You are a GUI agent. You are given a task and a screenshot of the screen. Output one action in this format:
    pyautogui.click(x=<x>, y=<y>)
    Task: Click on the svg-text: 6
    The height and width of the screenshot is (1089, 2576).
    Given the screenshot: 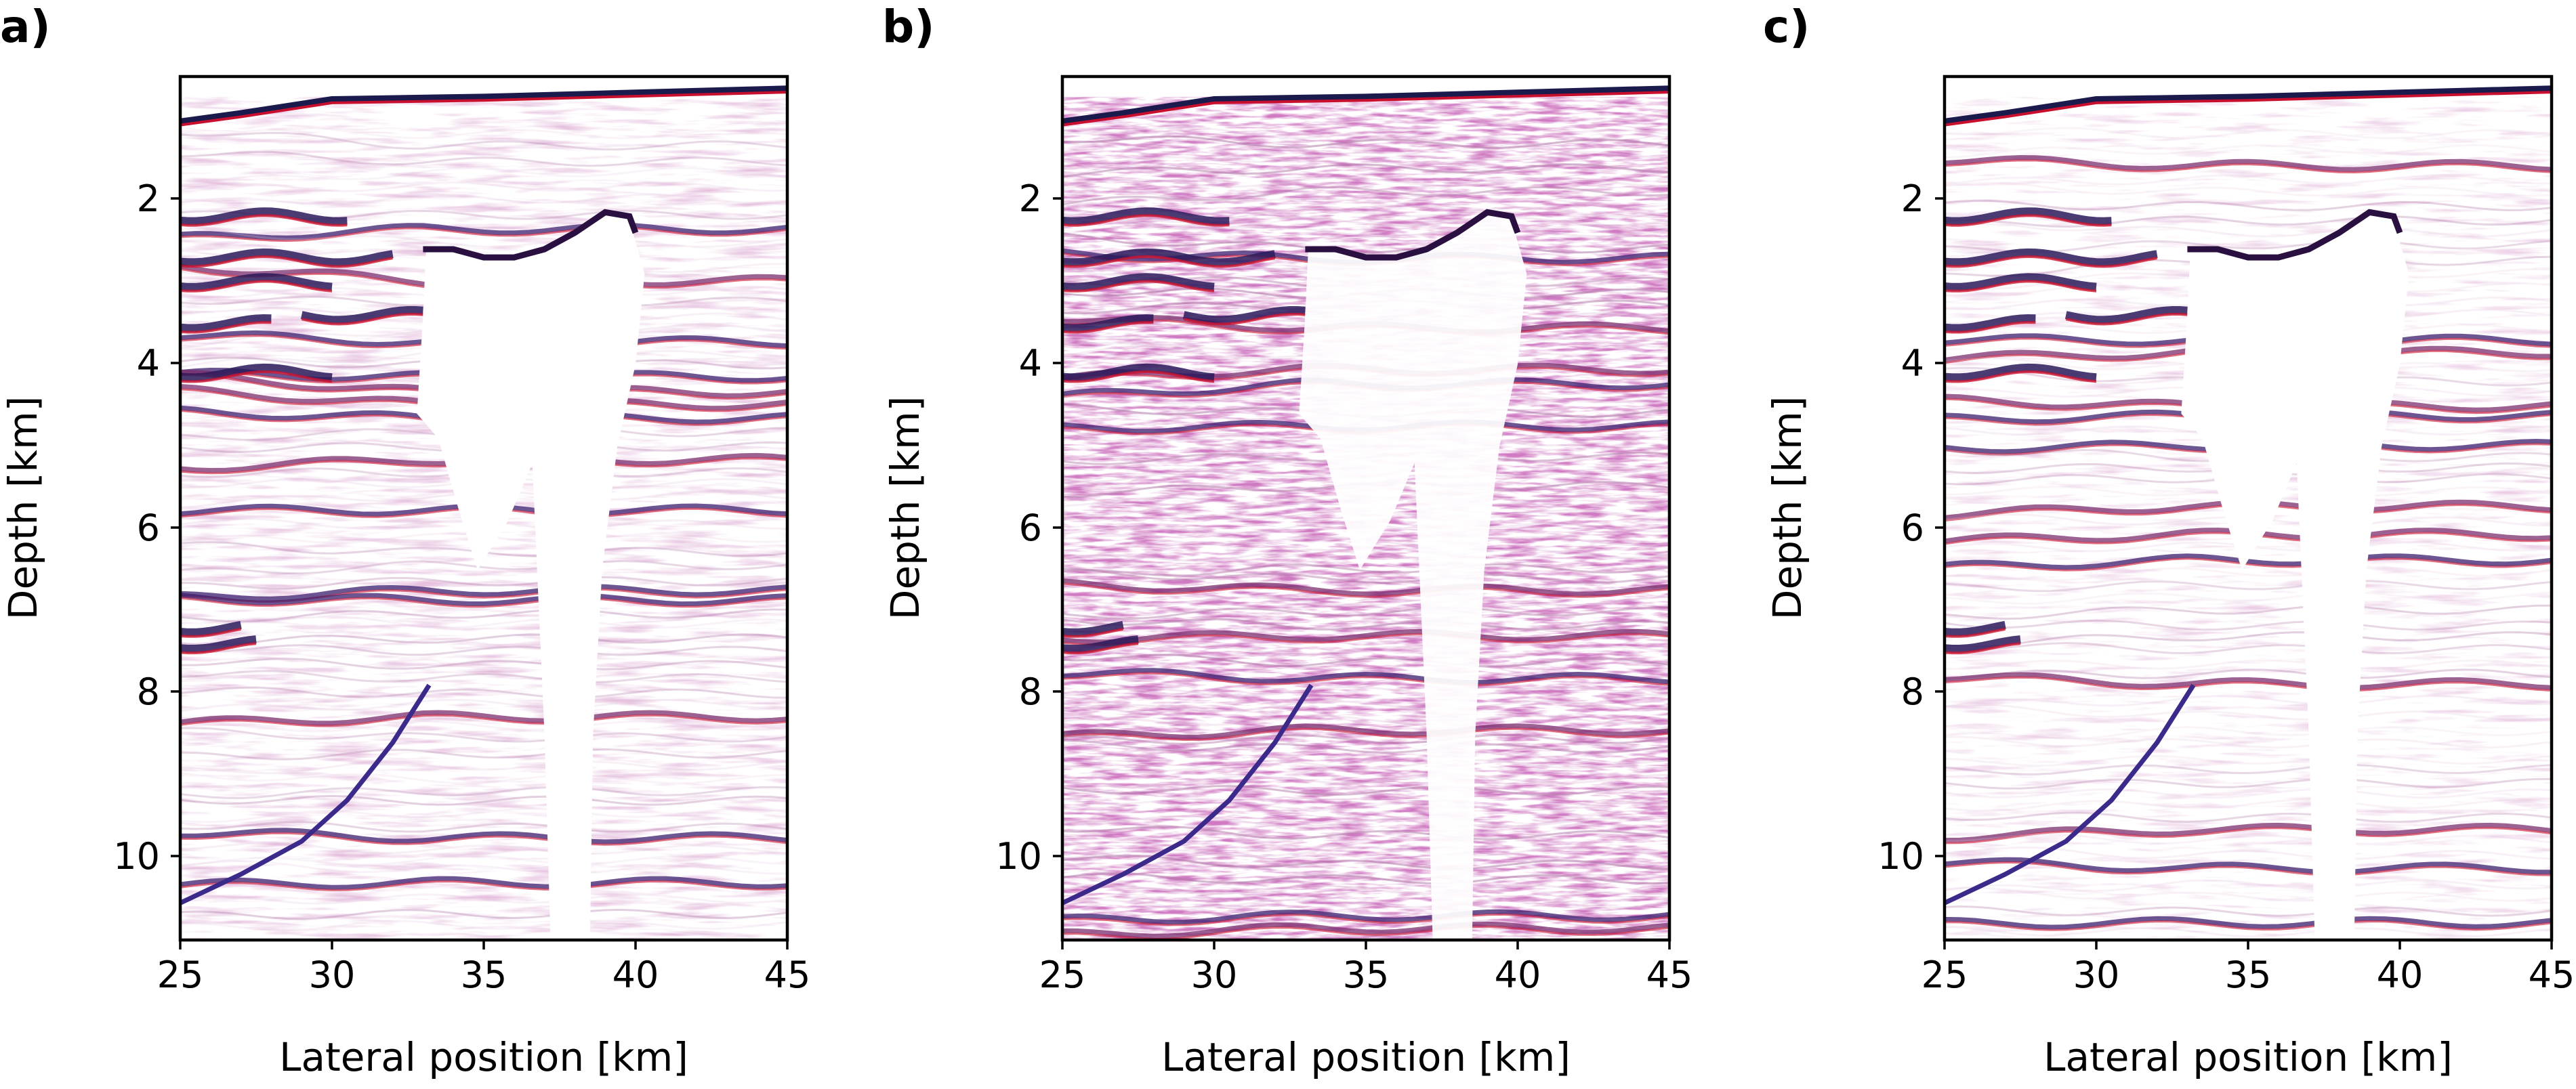 What is the action you would take?
    pyautogui.click(x=1912, y=528)
    